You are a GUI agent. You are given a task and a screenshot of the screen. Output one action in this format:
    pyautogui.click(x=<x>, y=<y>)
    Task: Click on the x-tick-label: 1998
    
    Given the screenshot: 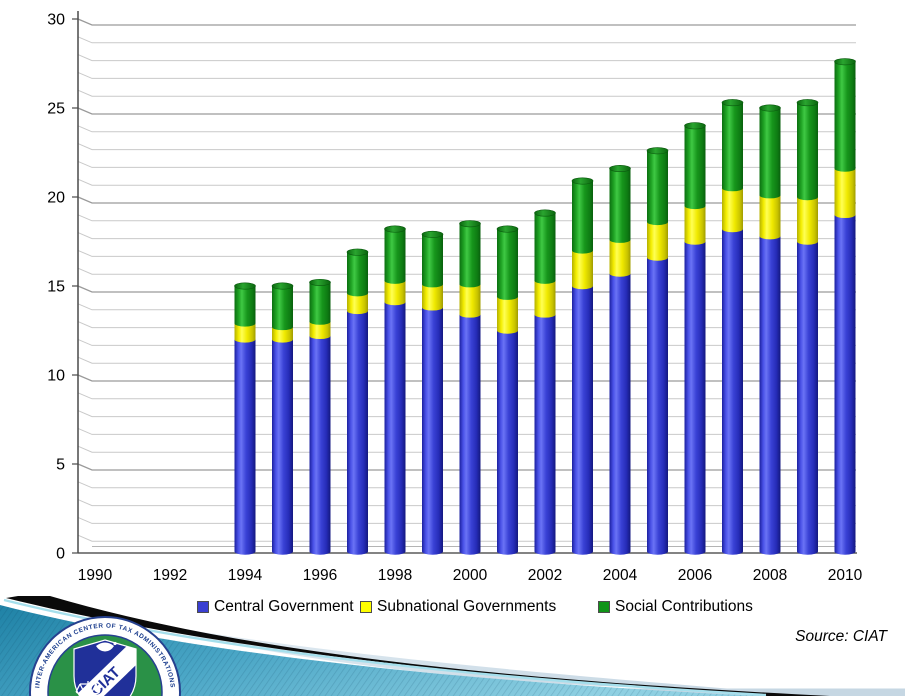 What is the action you would take?
    pyautogui.click(x=395, y=575)
    